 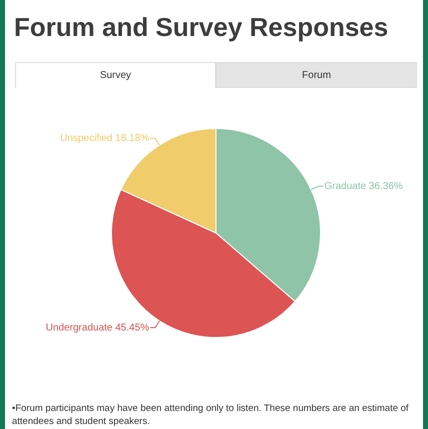 What do you see at coordinates (201, 27) in the screenshot?
I see `chart-title: Forum and Survey Responses` at bounding box center [201, 27].